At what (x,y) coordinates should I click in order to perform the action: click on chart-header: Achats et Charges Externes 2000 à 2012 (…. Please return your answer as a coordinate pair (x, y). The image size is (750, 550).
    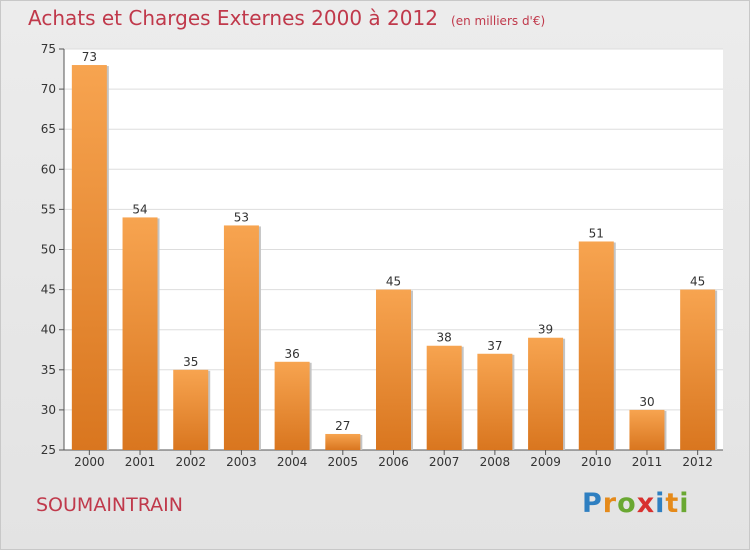
    Looking at the image, I should click on (286, 18).